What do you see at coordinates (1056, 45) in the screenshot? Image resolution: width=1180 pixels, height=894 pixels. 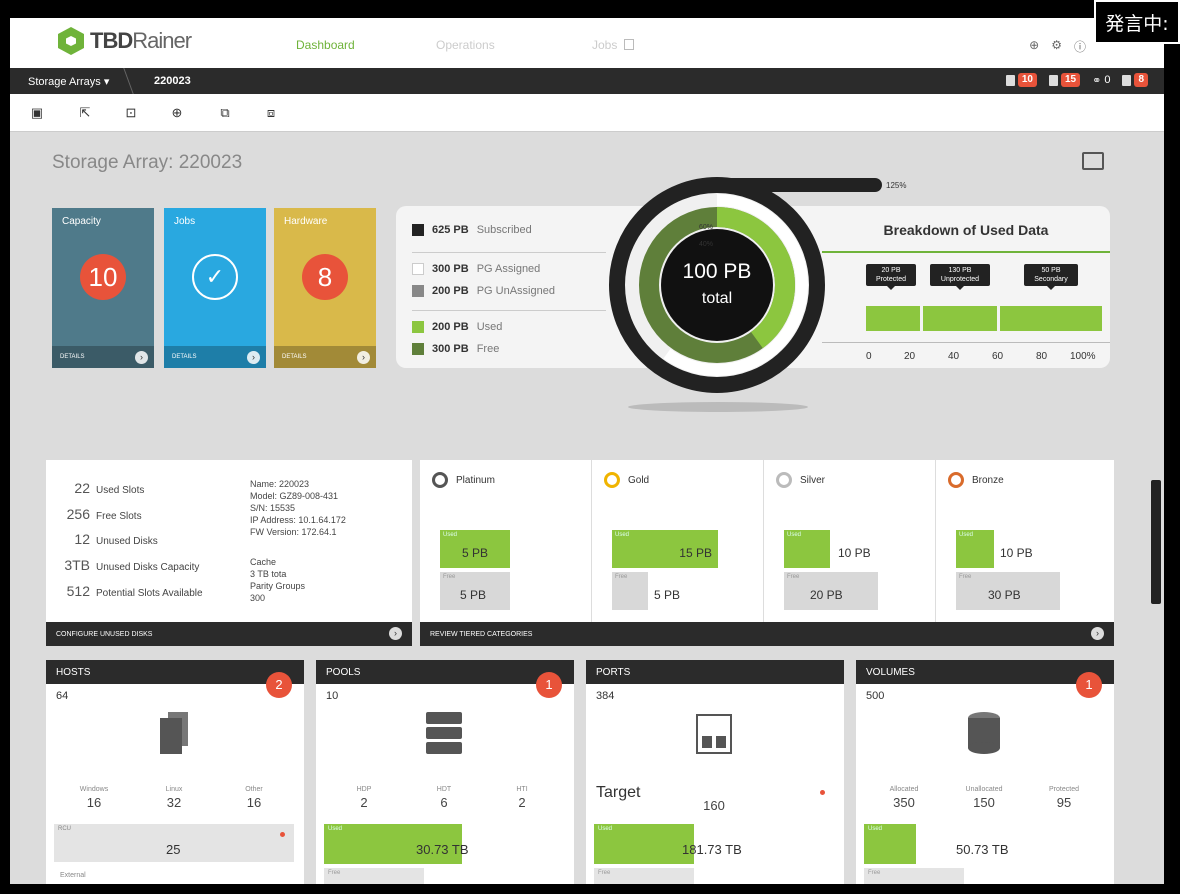 I see `settings-gear-icon: ⚙` at bounding box center [1056, 45].